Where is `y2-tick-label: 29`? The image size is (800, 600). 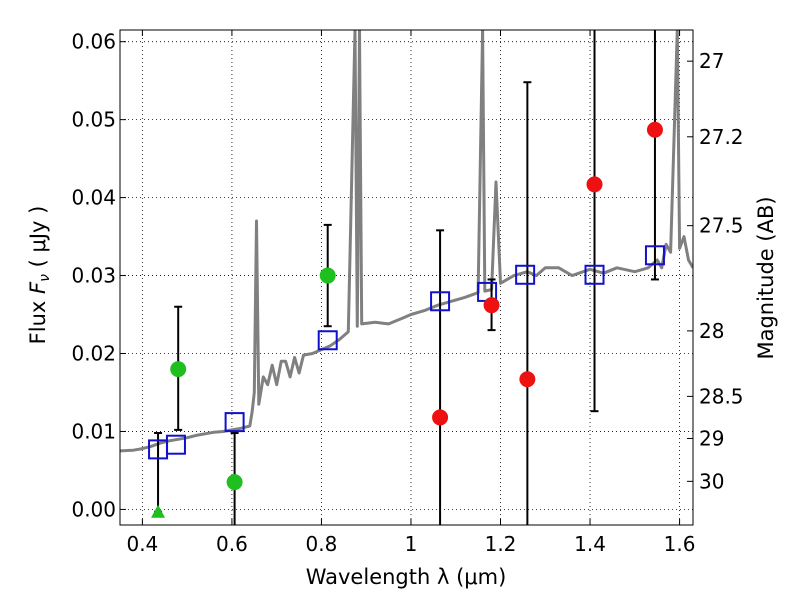 y2-tick-label: 29 is located at coordinates (711, 438).